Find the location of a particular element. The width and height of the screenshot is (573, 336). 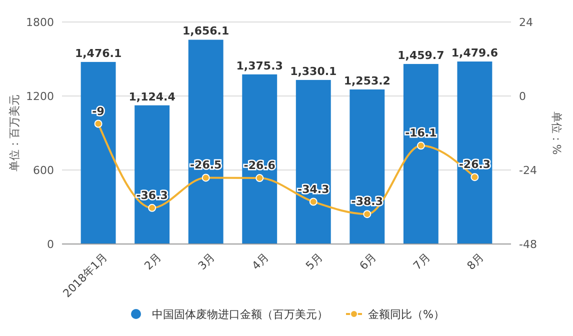

data-label: 1,656.1 is located at coordinates (206, 31).